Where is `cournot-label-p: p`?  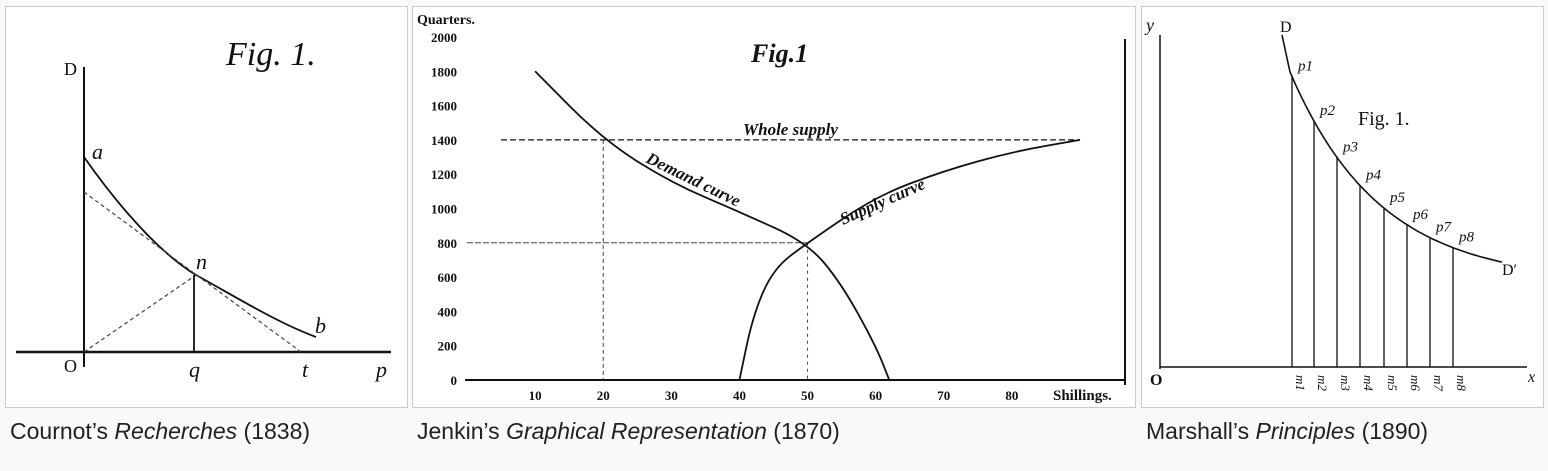
cournot-label-p: p is located at coordinates (380, 369).